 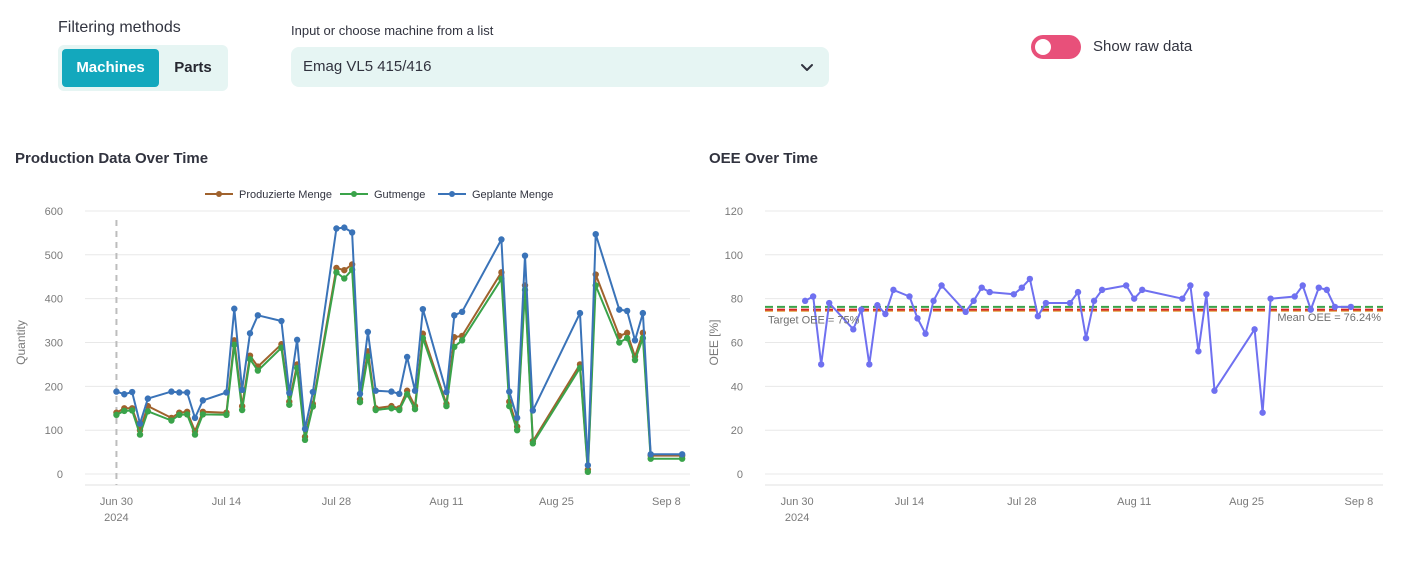 I want to click on y-tick-label: 60, so click(x=737, y=344).